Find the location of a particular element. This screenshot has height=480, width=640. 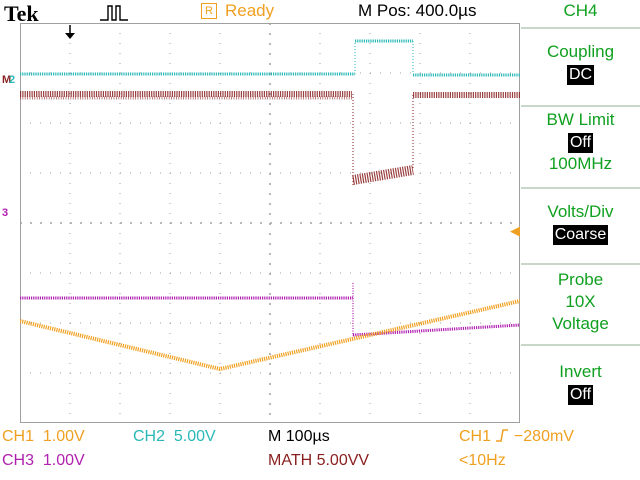

trigger-level-marker: ◀ is located at coordinates (515, 230).